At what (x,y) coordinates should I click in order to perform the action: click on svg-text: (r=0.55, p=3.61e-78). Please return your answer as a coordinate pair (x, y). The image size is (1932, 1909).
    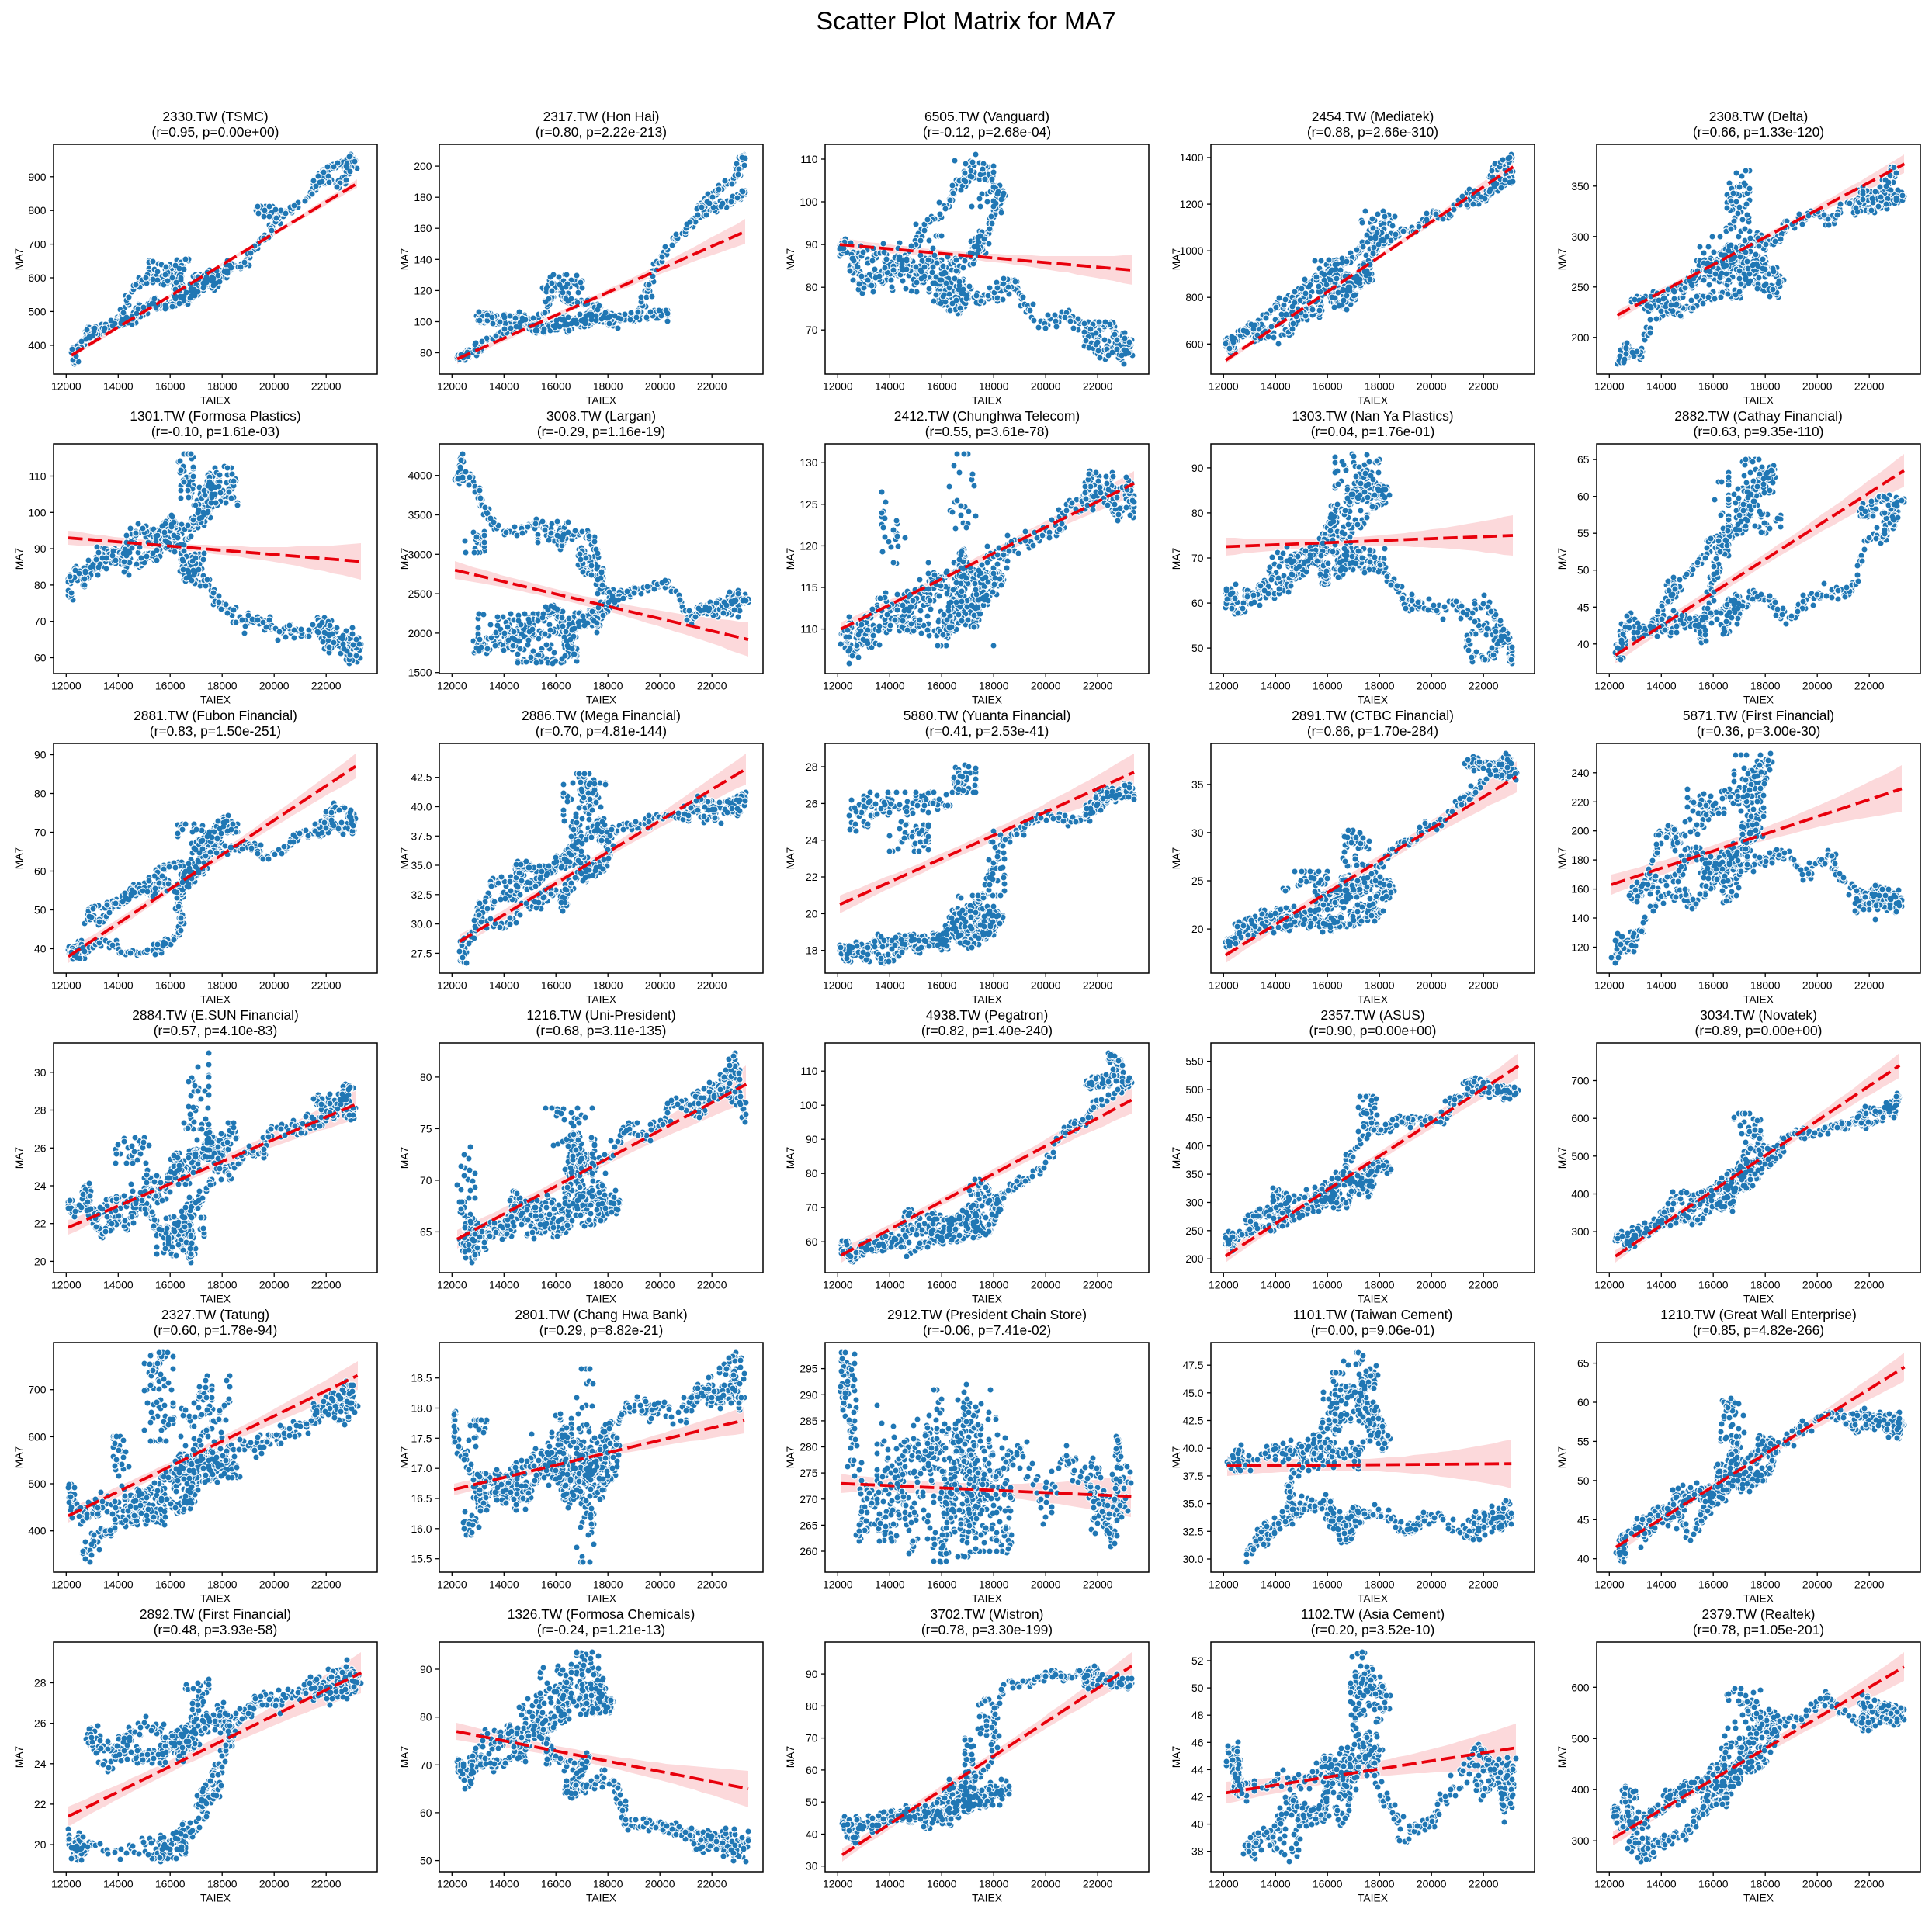
    Looking at the image, I should click on (987, 431).